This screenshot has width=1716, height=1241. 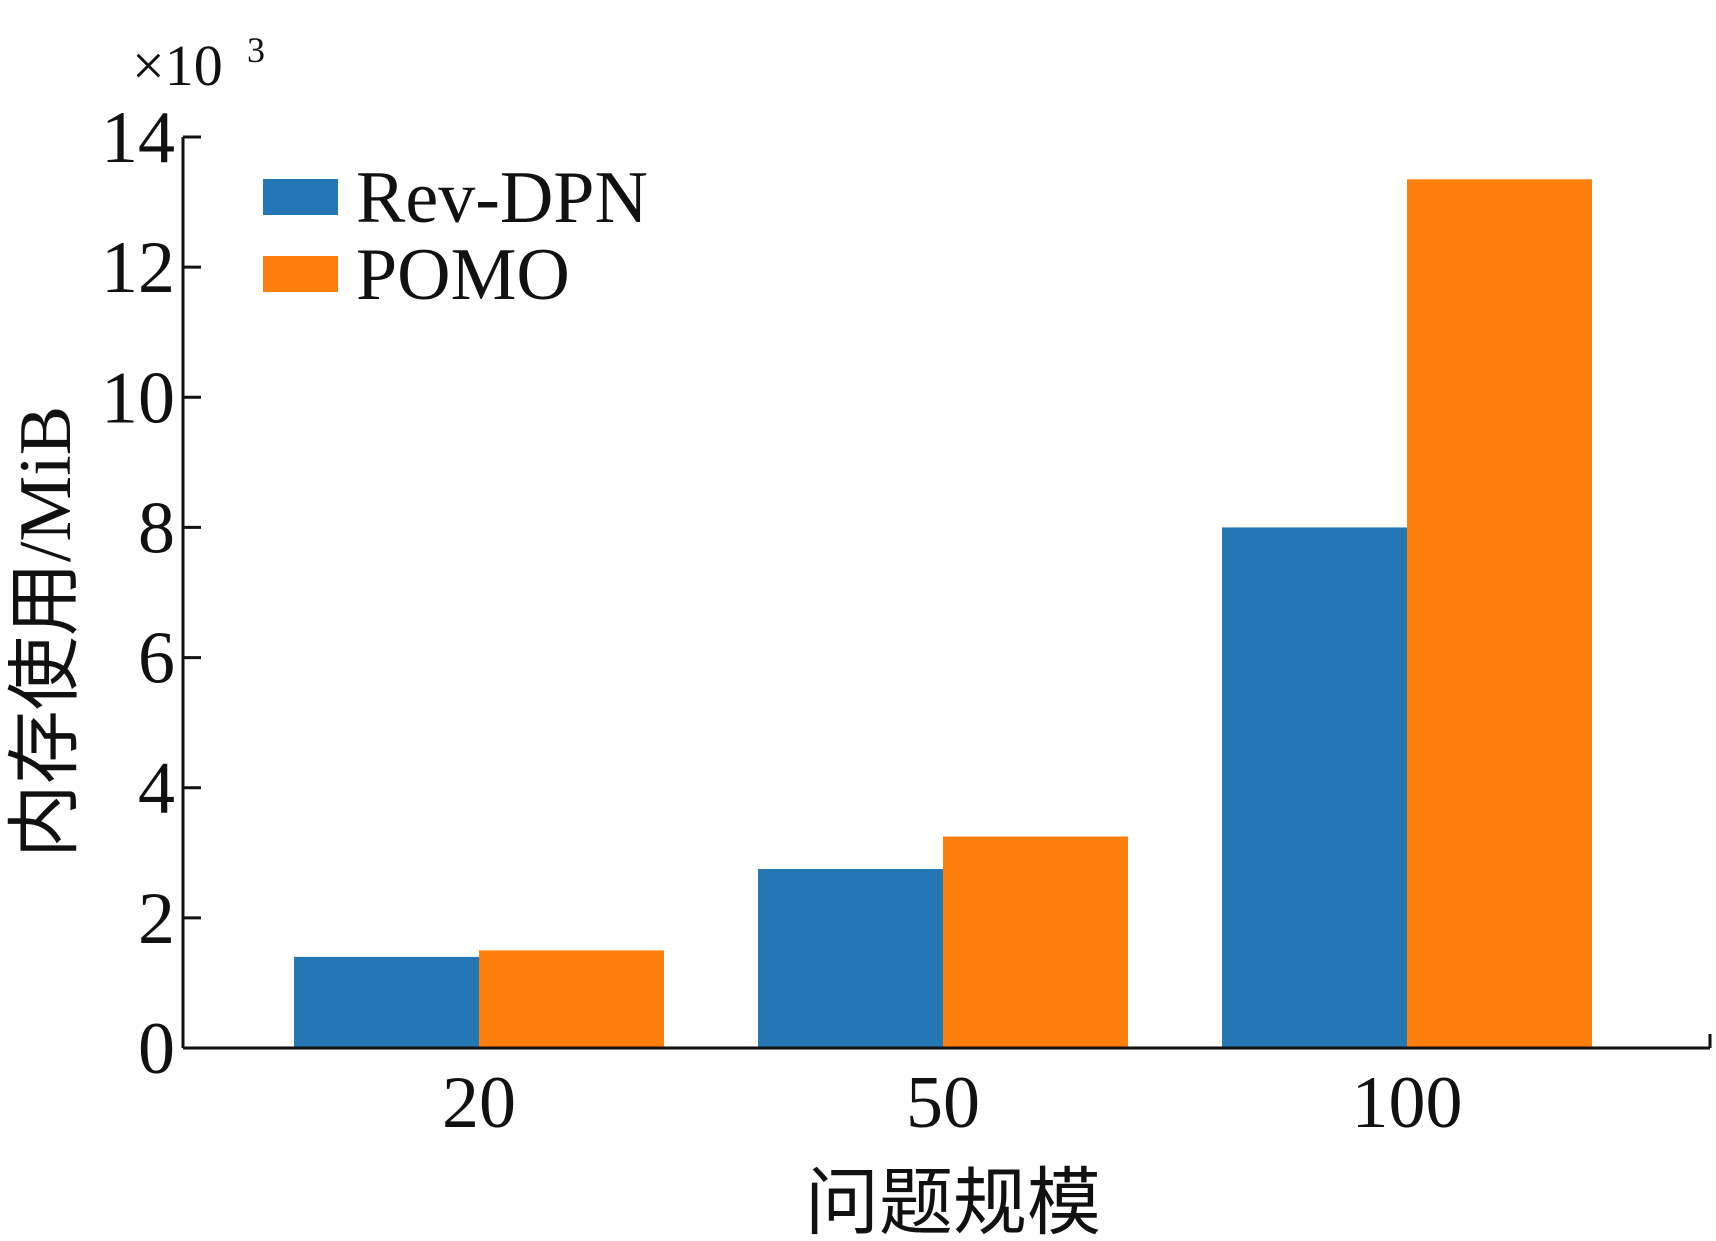 What do you see at coordinates (300, 274) in the screenshot?
I see `legend-swatch-pomo` at bounding box center [300, 274].